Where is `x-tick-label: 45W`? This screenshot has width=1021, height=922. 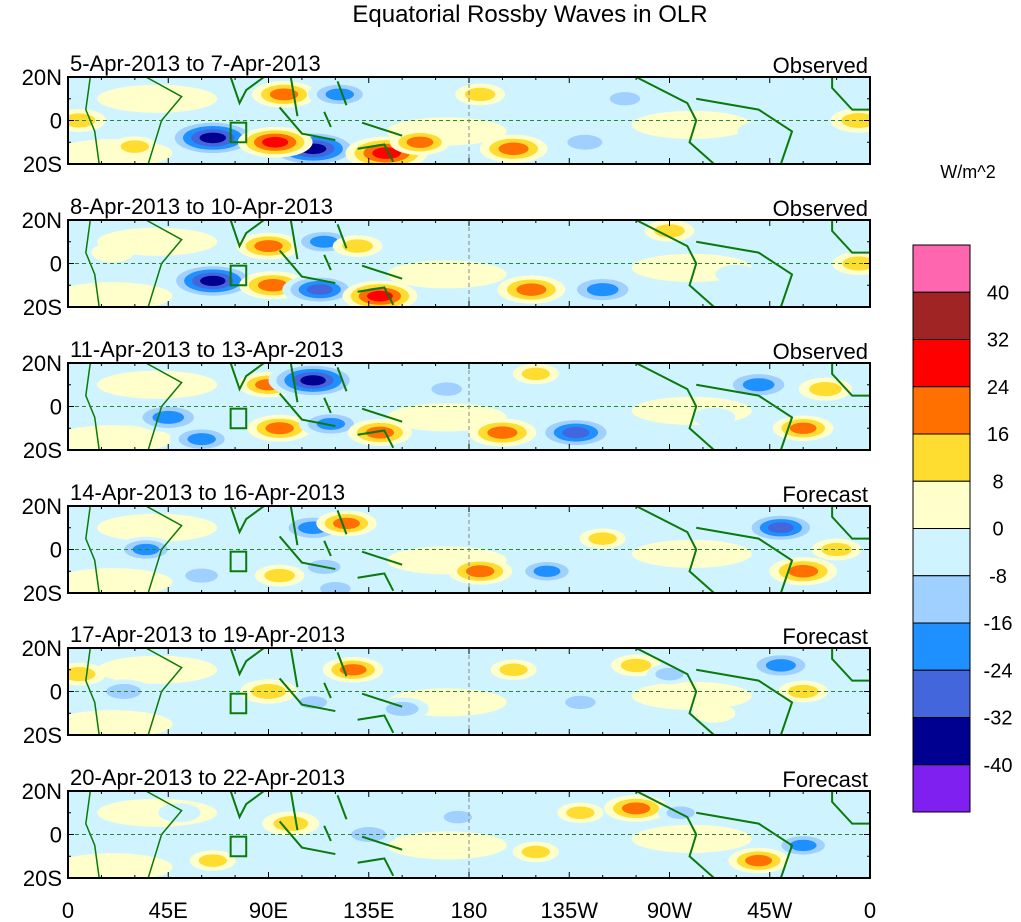 x-tick-label: 45W is located at coordinates (769, 910).